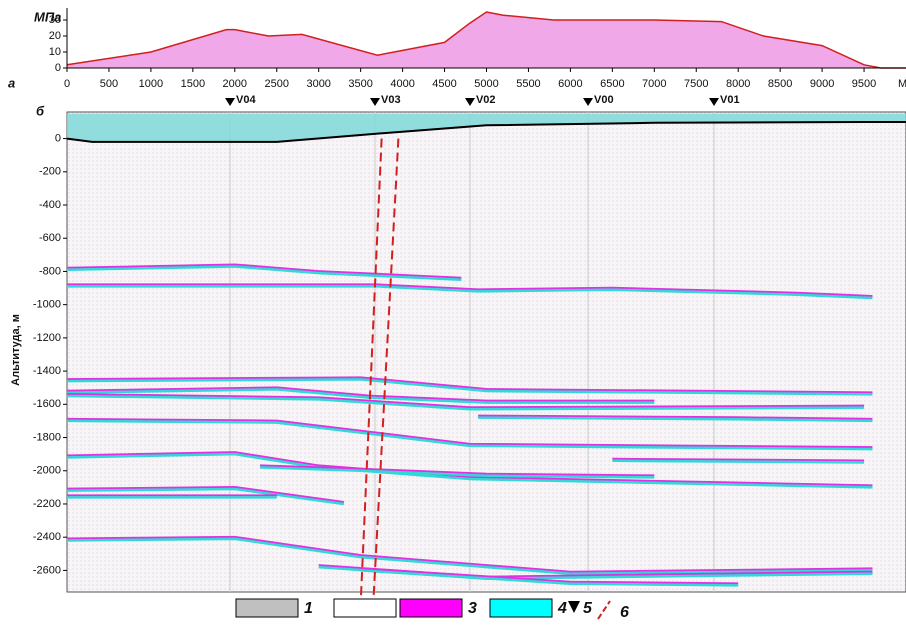 The image size is (906, 625). I want to click on x-tick-label: 8500, so click(780, 84).